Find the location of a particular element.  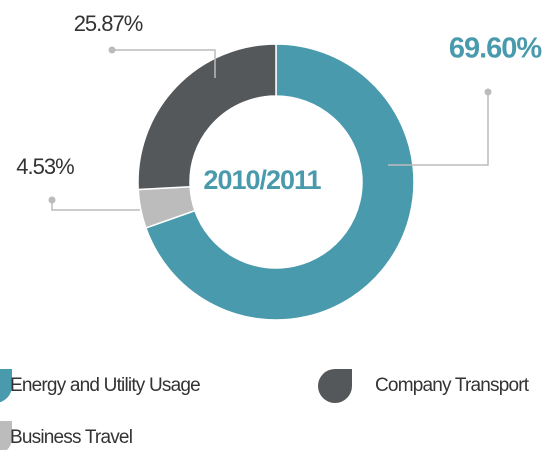

legend-label: Business Travel is located at coordinates (71, 437).